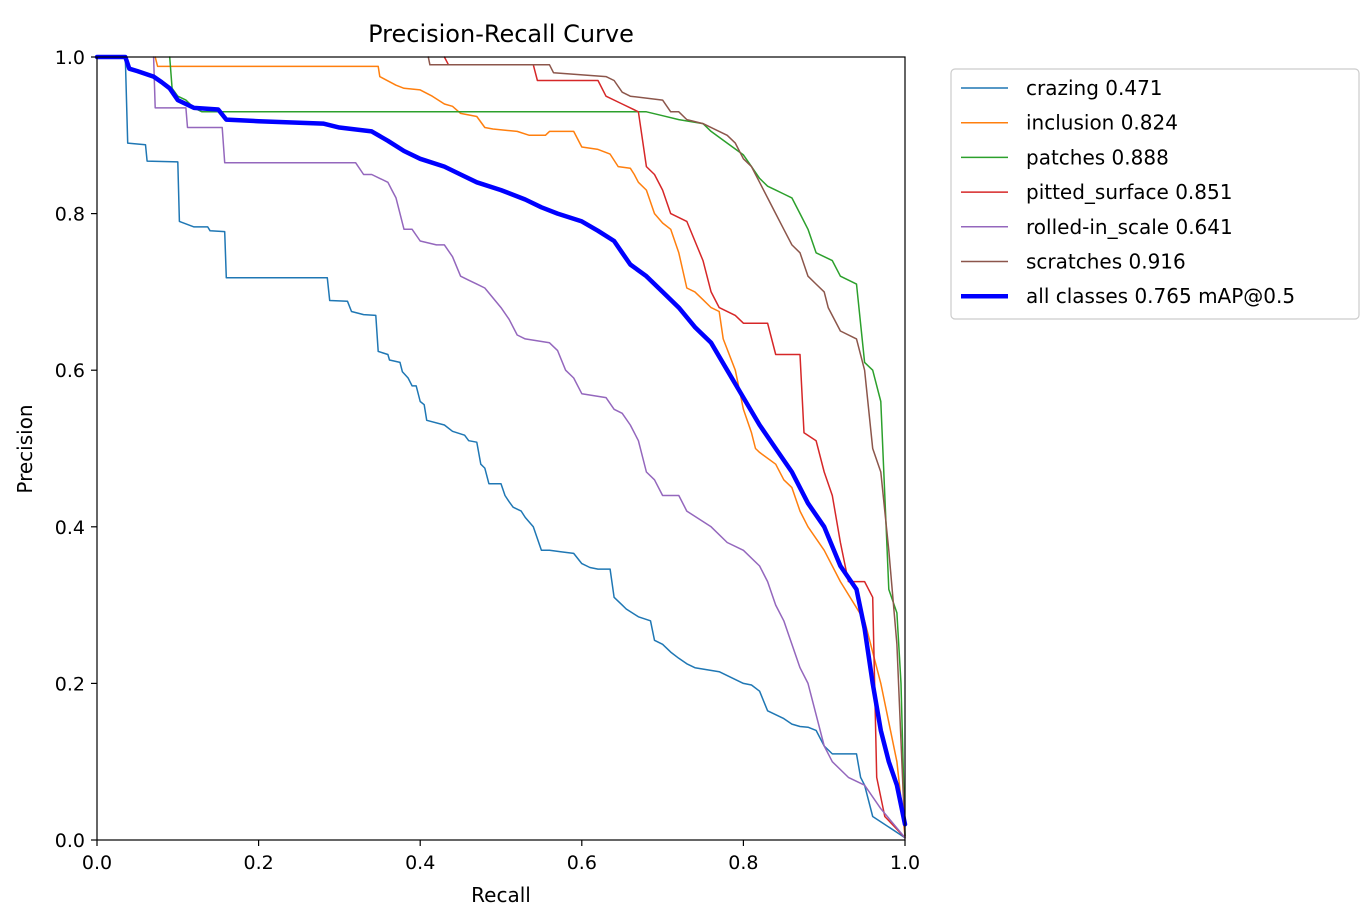 This screenshot has height=914, width=1371. What do you see at coordinates (70, 684) in the screenshot?
I see `y-tick-label: 0.2` at bounding box center [70, 684].